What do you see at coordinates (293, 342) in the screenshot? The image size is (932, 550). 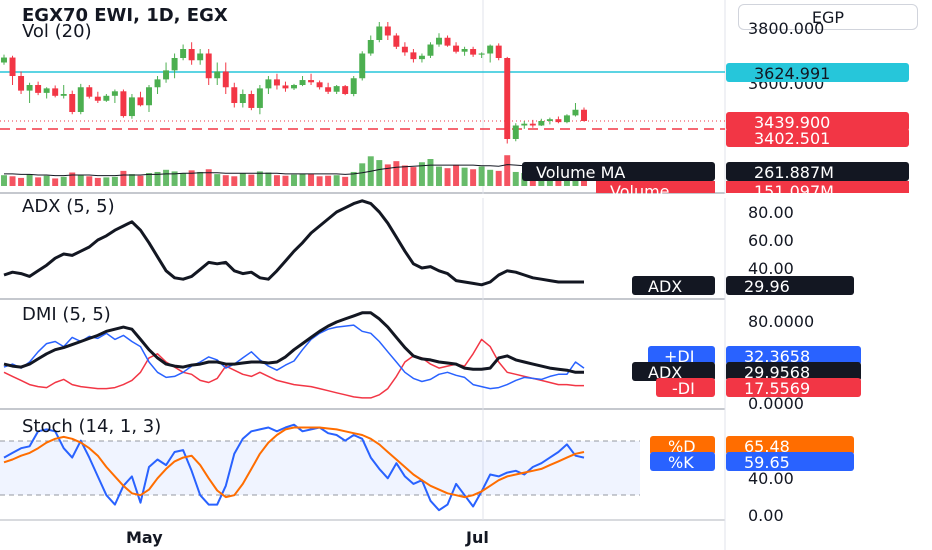 I see `dmi-adx-line` at bounding box center [293, 342].